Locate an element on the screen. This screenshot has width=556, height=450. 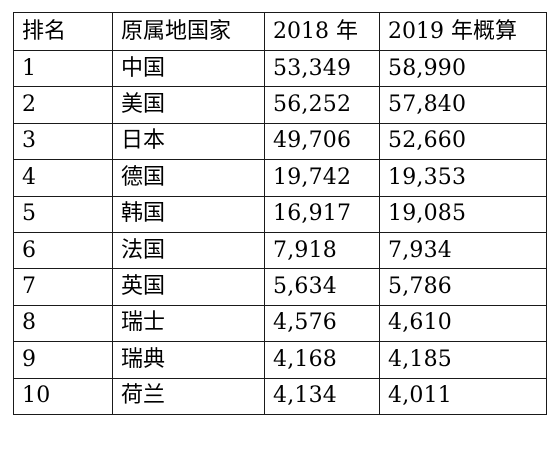
cell-country: 中国 is located at coordinates (188, 68).